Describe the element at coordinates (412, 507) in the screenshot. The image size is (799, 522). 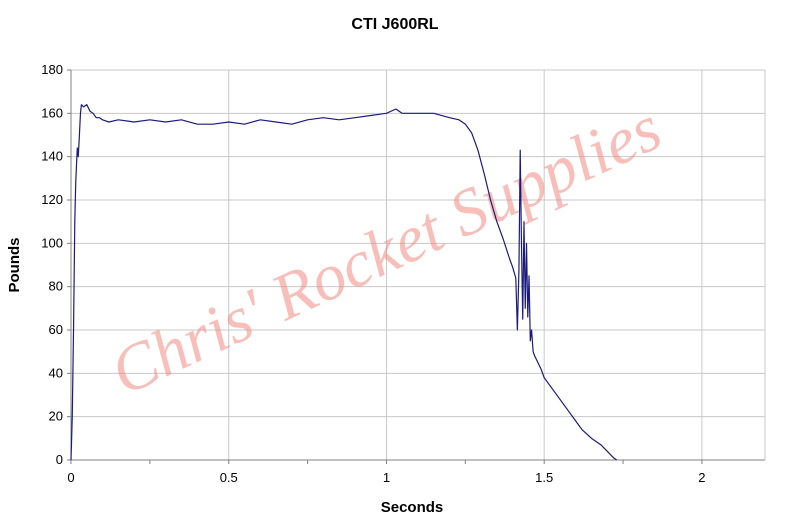
I see `x-axis-label: Seconds` at that location.